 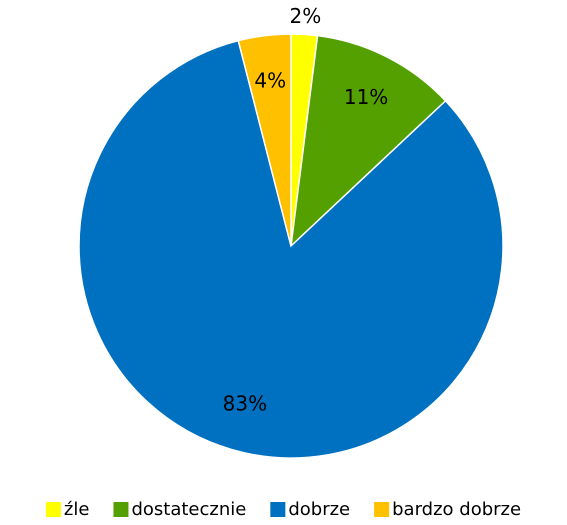 I want to click on data-label: 2%, so click(x=306, y=16).